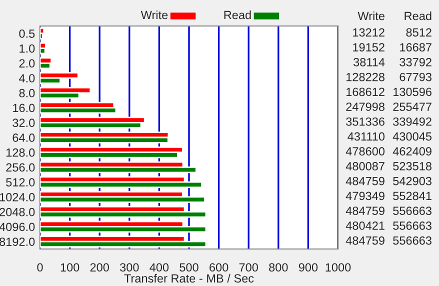  I want to click on text: 168612, so click(365, 92).